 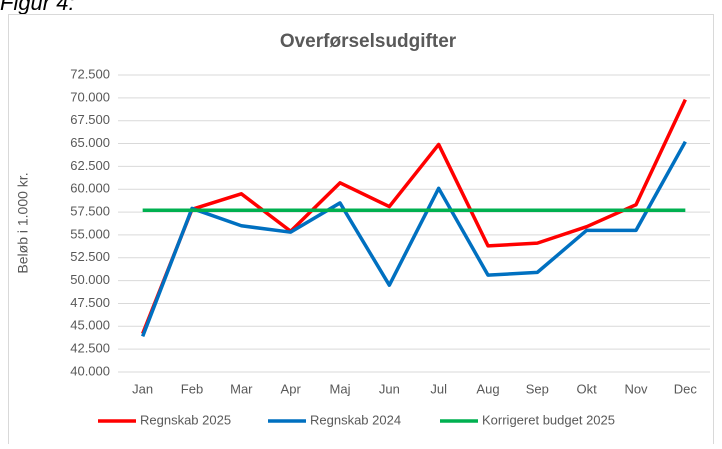 I want to click on x-tick-label: Okt, so click(x=587, y=388).